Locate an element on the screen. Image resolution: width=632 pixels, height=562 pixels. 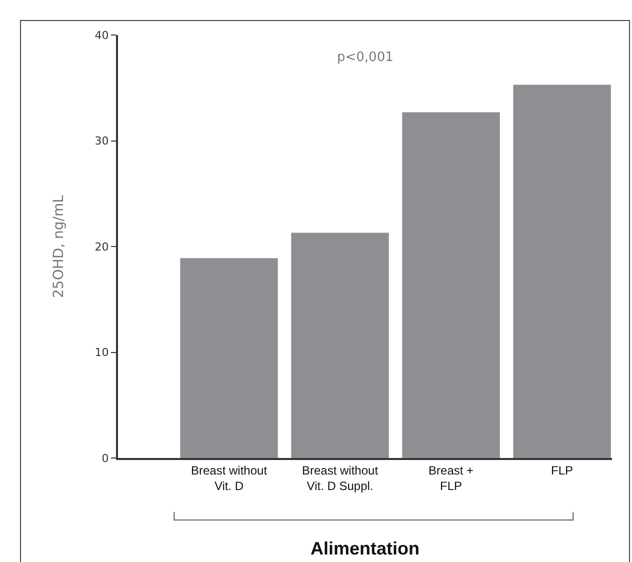
y-tick-label: 20 is located at coordinates (101, 247).